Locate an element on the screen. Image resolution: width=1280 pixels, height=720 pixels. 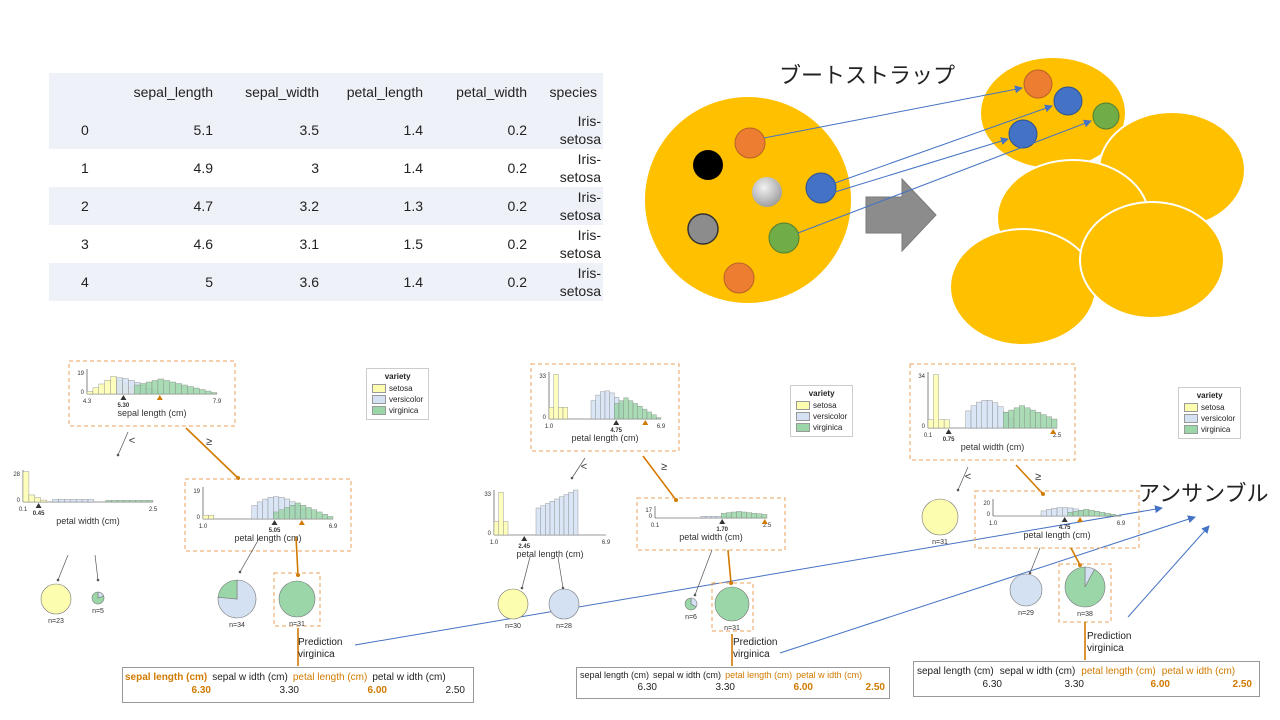
y-tick-label: 20 is located at coordinates (986, 504).